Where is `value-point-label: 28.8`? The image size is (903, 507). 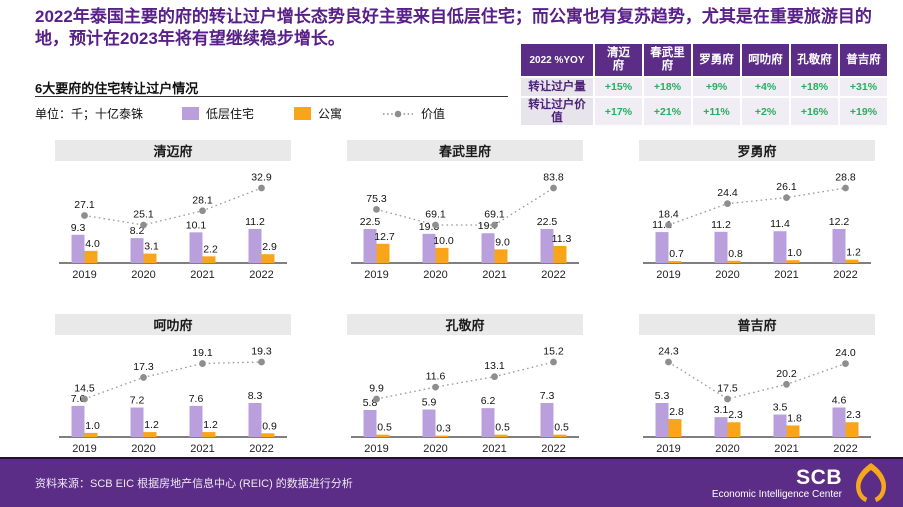 value-point-label: 28.8 is located at coordinates (845, 178).